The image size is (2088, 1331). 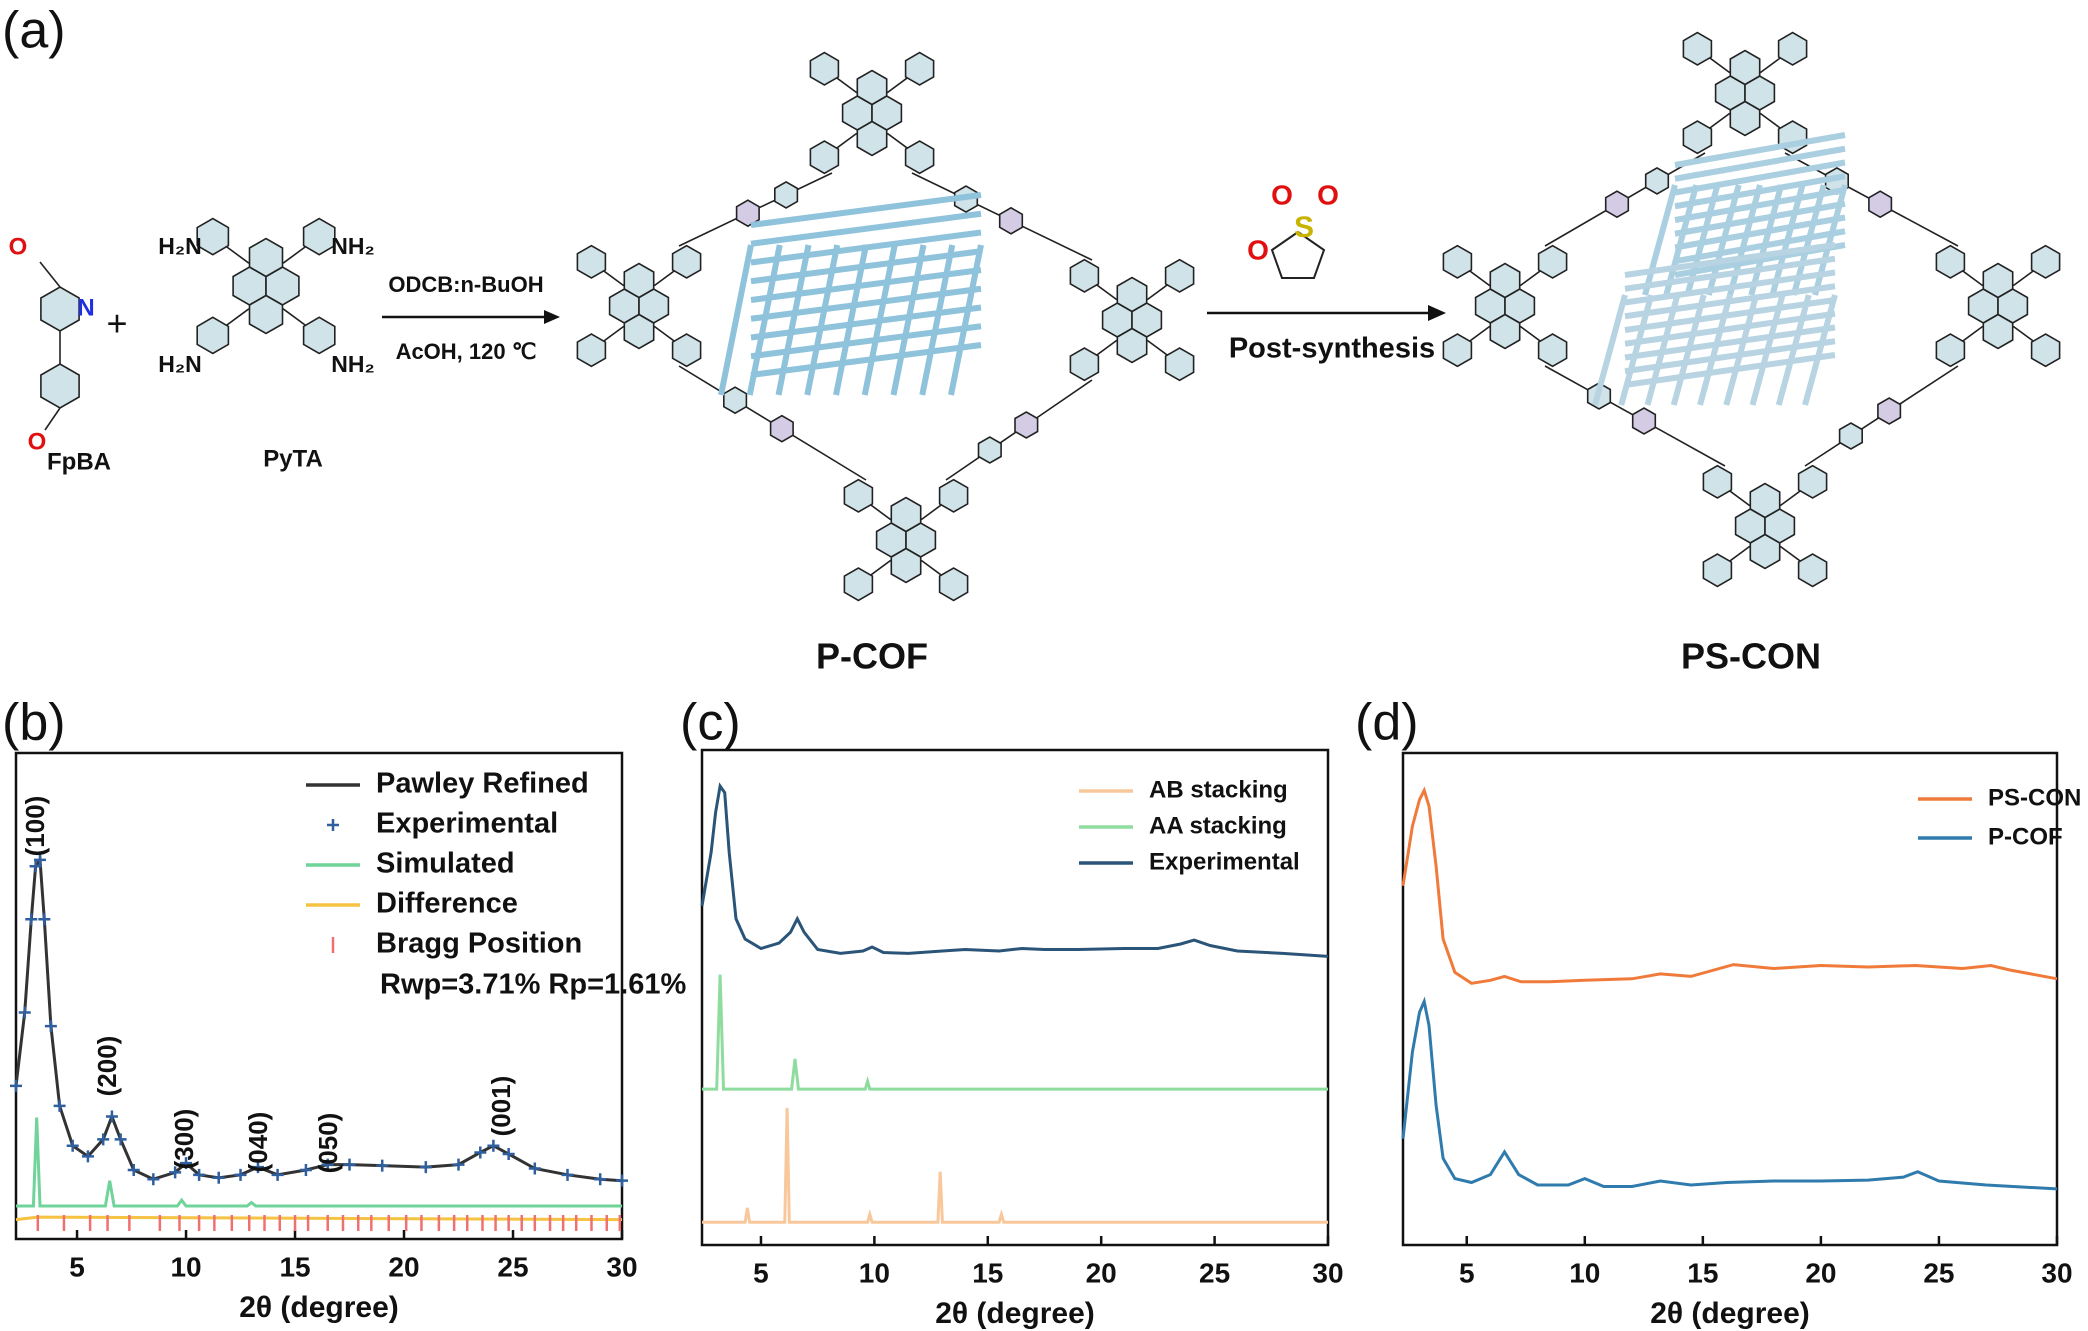 I want to click on legend-label: Pawley Refined, so click(x=482, y=784).